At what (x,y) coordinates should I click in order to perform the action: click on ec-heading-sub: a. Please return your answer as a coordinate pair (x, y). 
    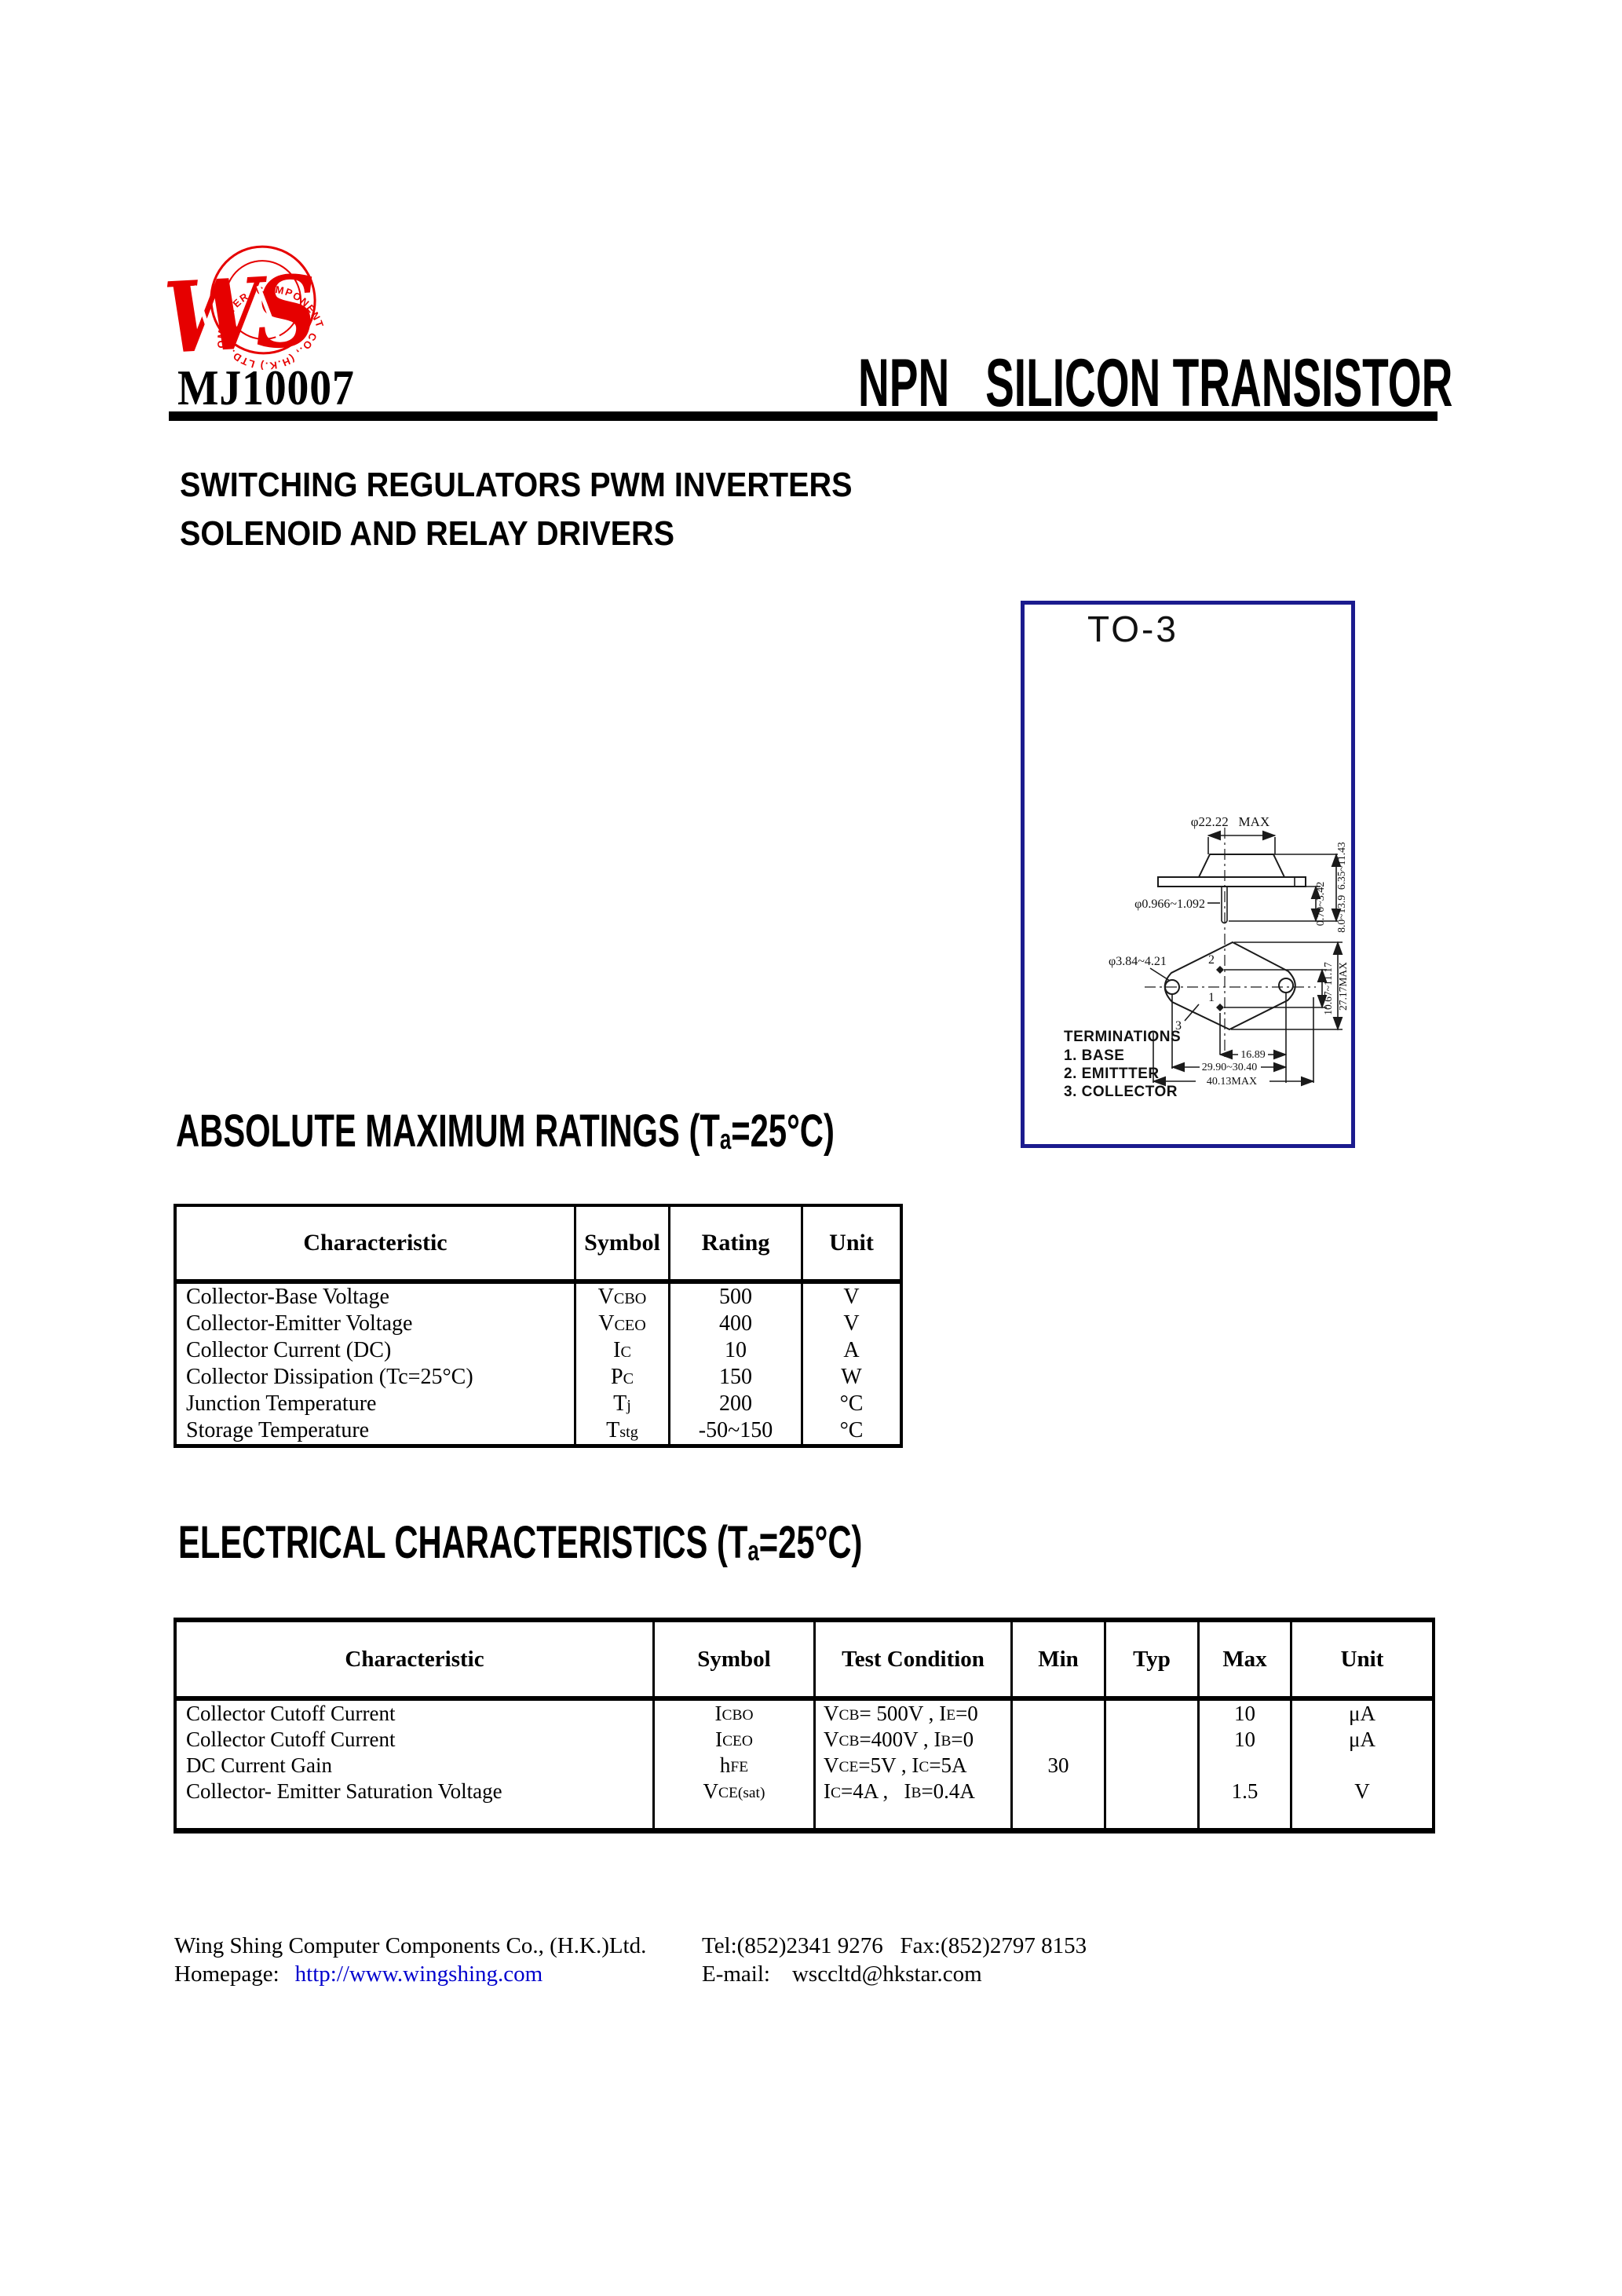
    Looking at the image, I should click on (753, 1551).